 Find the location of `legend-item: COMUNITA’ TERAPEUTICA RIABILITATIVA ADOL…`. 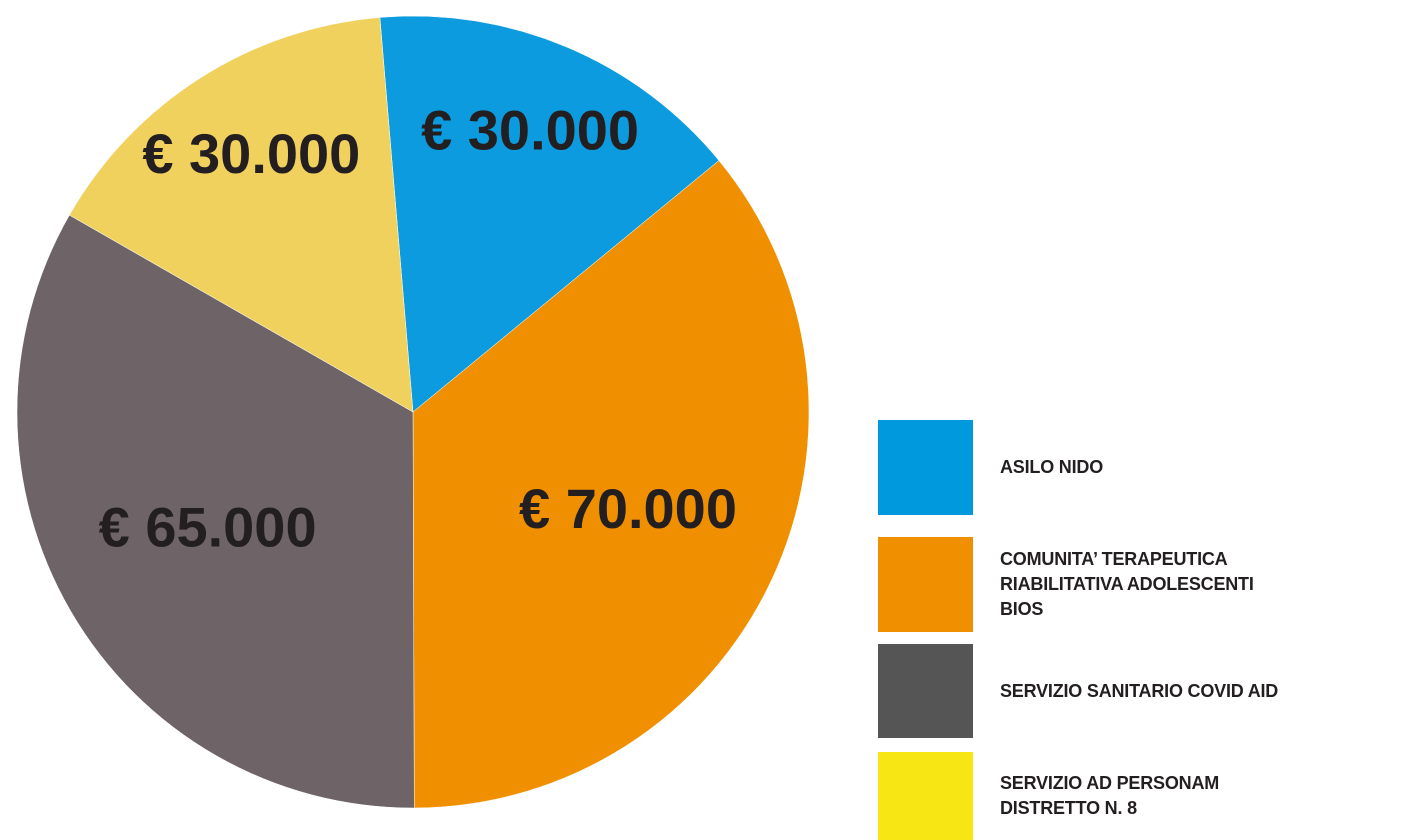

legend-item: COMUNITA’ TERAPEUTICA RIABILITATIVA ADOL… is located at coordinates (1066, 584).